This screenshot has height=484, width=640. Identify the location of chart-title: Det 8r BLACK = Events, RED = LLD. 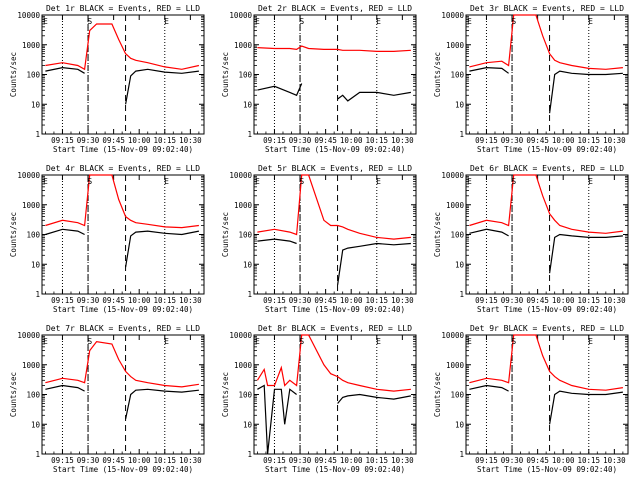
(335, 328).